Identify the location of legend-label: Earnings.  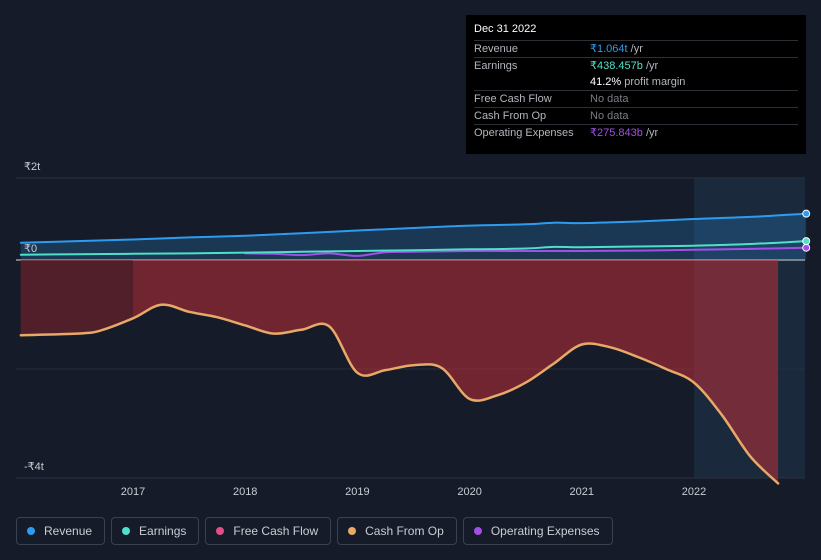
(163, 531).